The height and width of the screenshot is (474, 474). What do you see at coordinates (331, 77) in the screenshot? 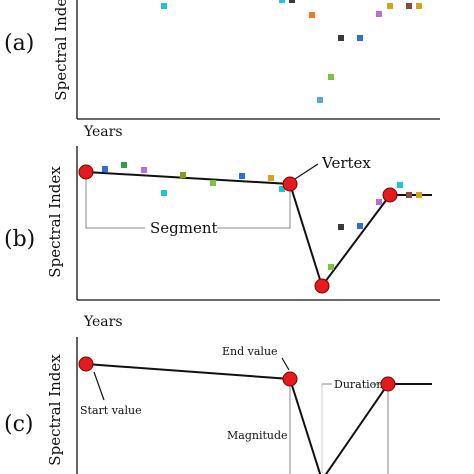
I see `panel-a-point-green` at bounding box center [331, 77].